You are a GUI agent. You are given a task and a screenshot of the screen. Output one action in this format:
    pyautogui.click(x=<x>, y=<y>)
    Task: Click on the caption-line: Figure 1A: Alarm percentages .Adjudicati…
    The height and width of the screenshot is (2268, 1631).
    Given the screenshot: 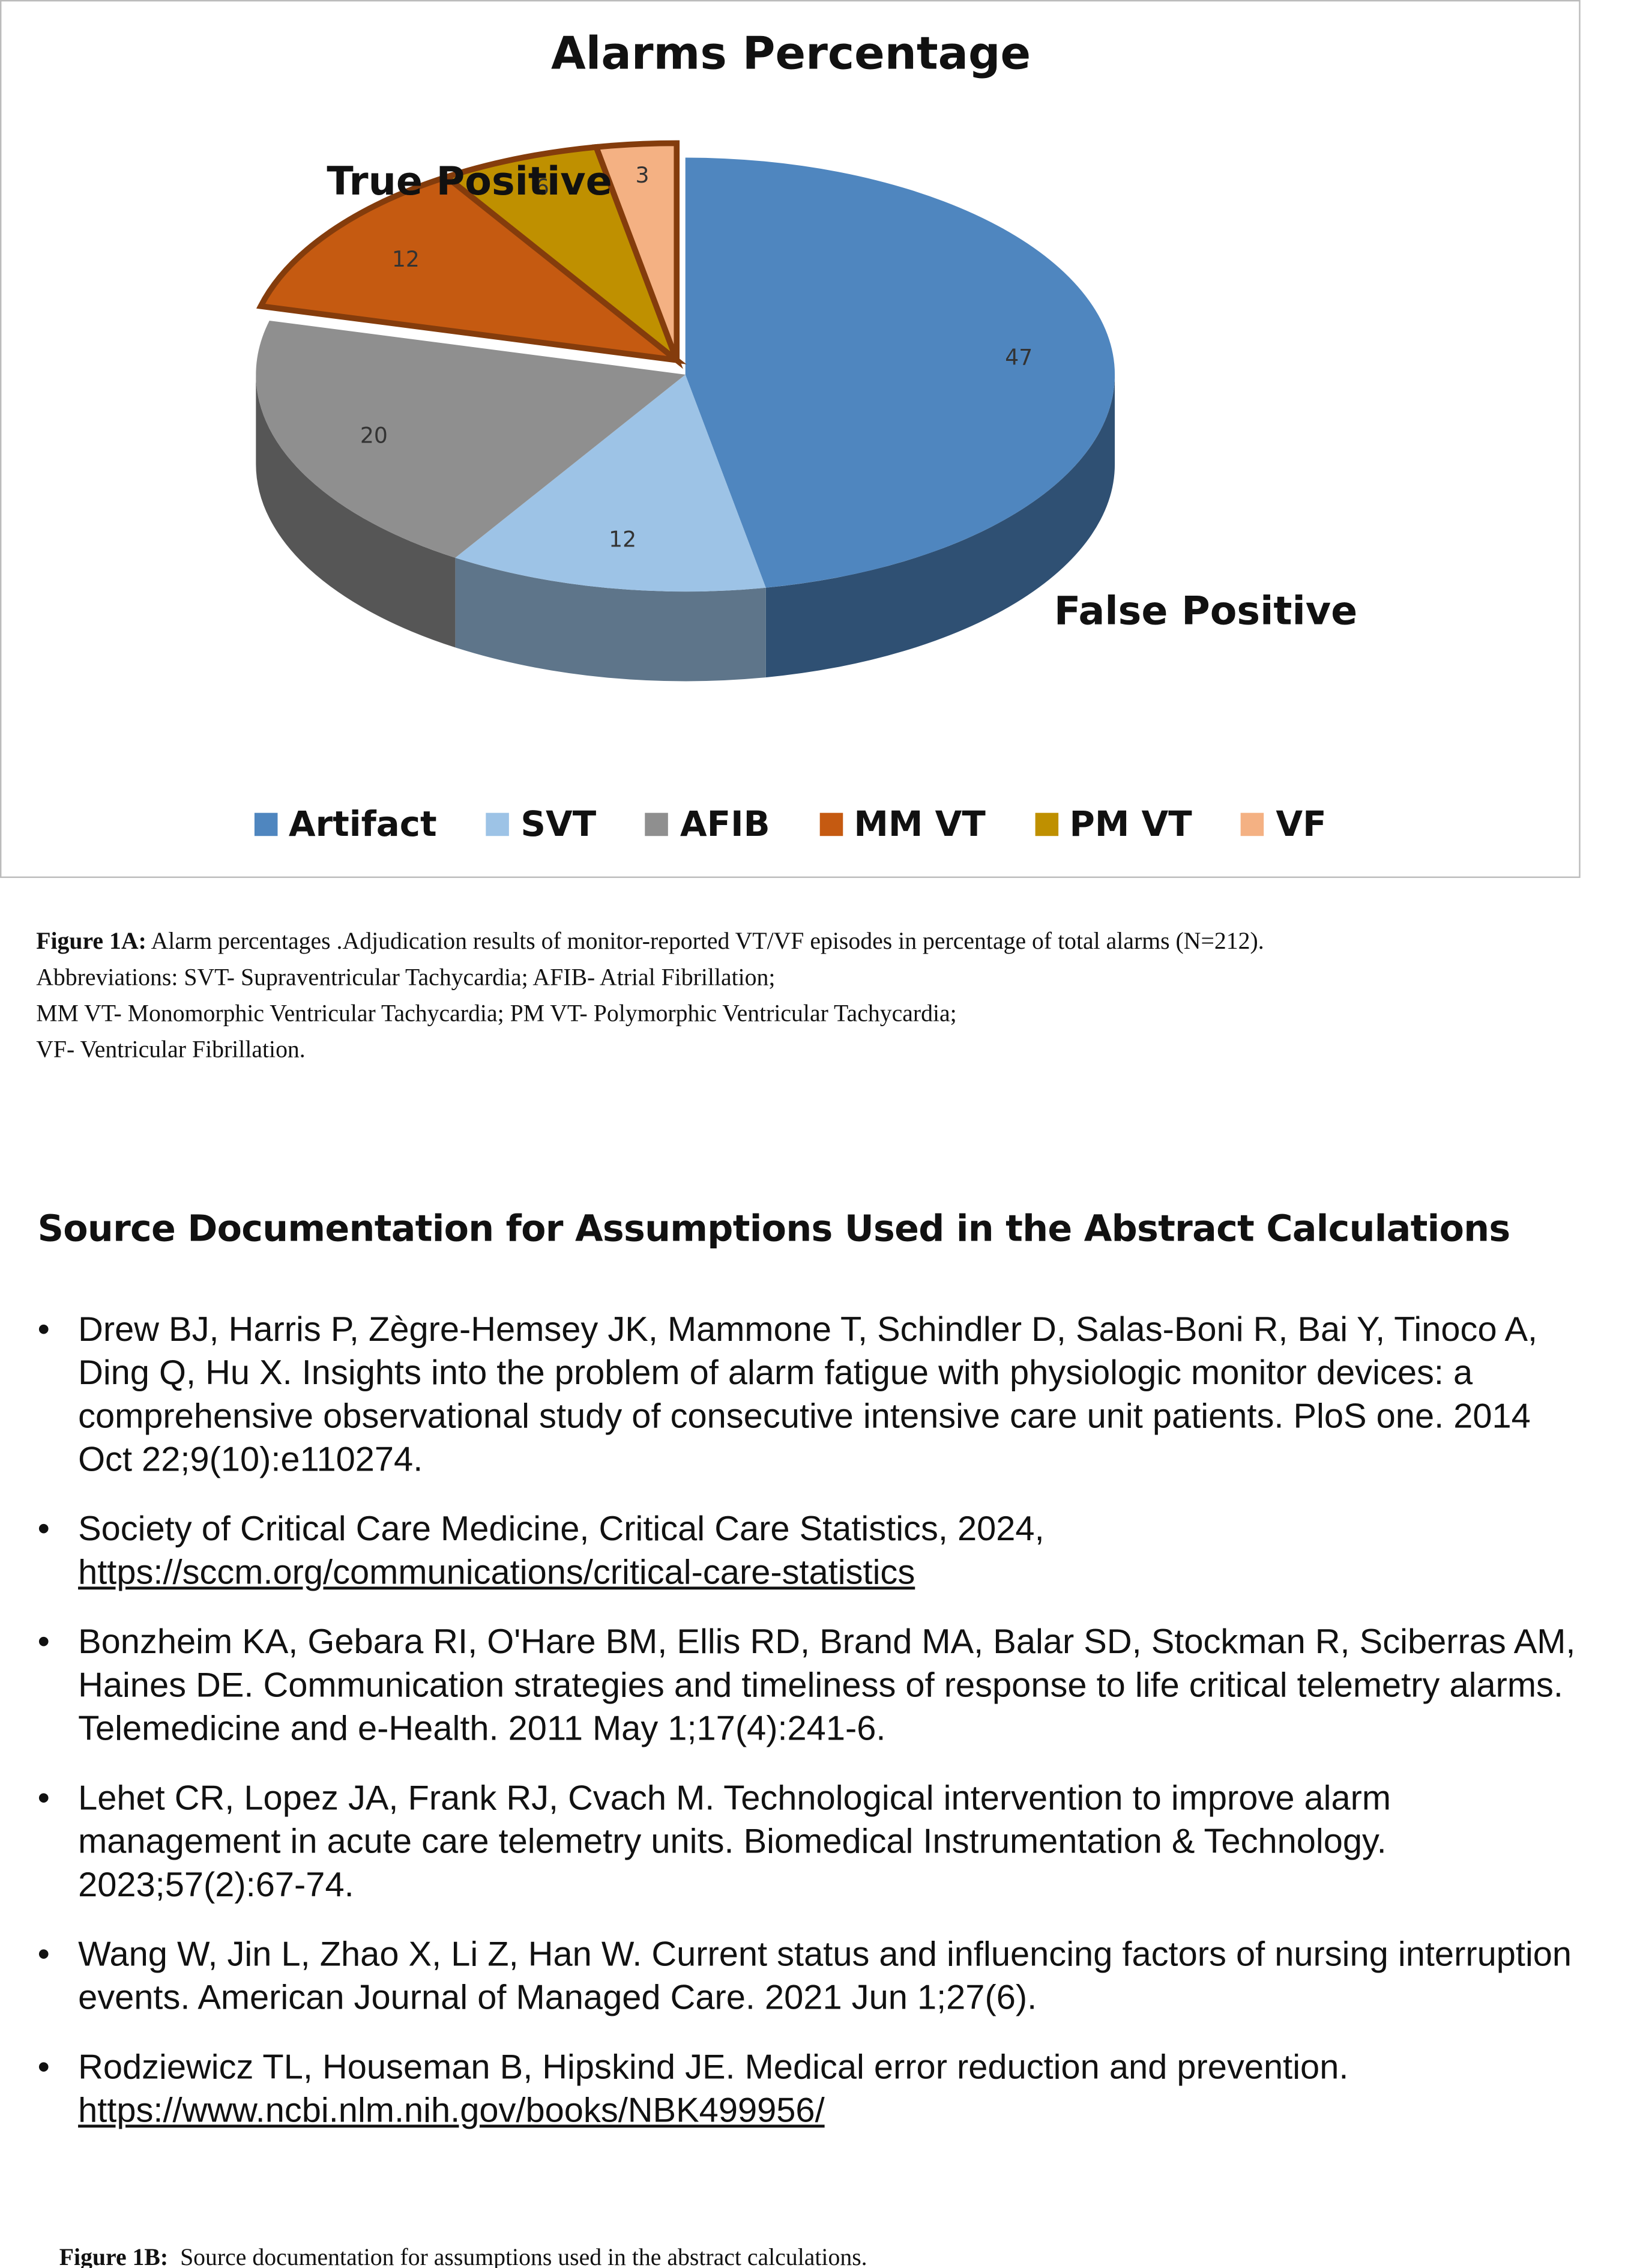 What is the action you would take?
    pyautogui.click(x=650, y=941)
    